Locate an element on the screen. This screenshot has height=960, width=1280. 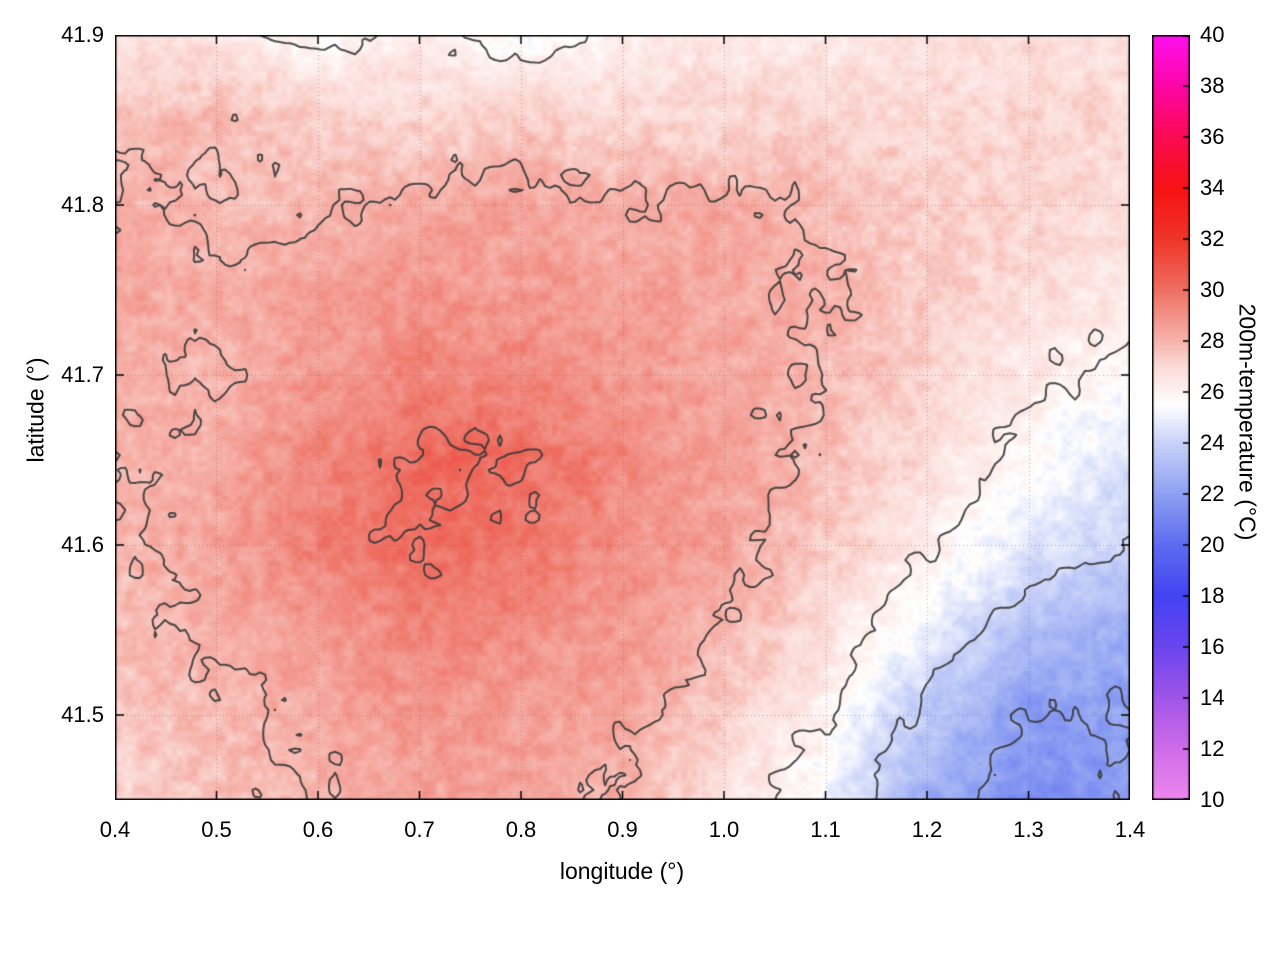
x-tick-label: 1.4 is located at coordinates (1130, 829).